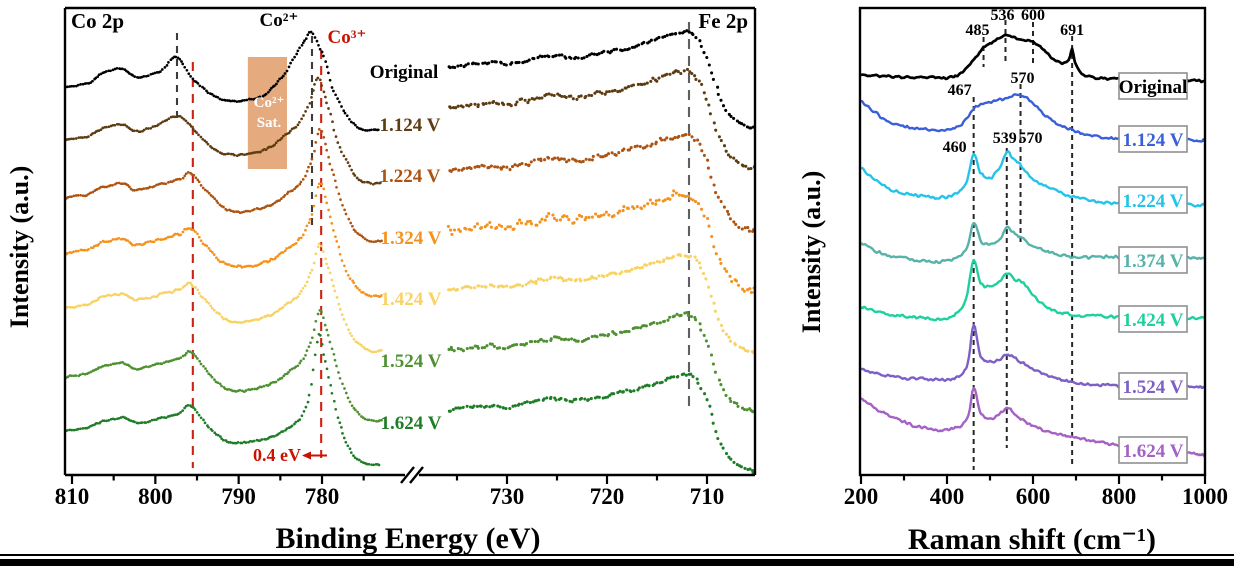  I want to click on xps-fe-curve-1.224V, so click(601, 182).